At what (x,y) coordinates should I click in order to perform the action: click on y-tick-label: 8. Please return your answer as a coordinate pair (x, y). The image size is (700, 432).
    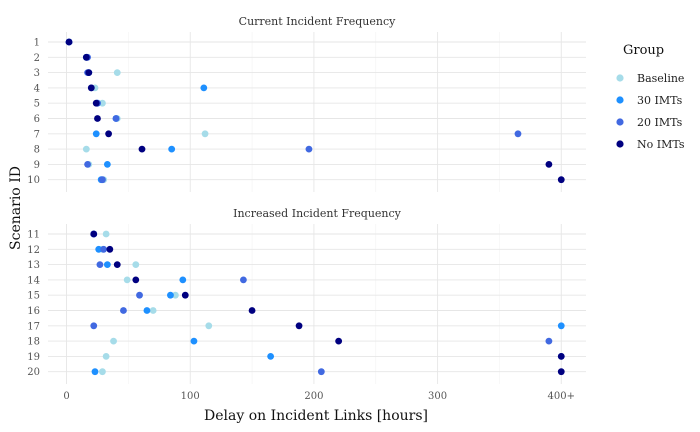
    Looking at the image, I should click on (37, 150).